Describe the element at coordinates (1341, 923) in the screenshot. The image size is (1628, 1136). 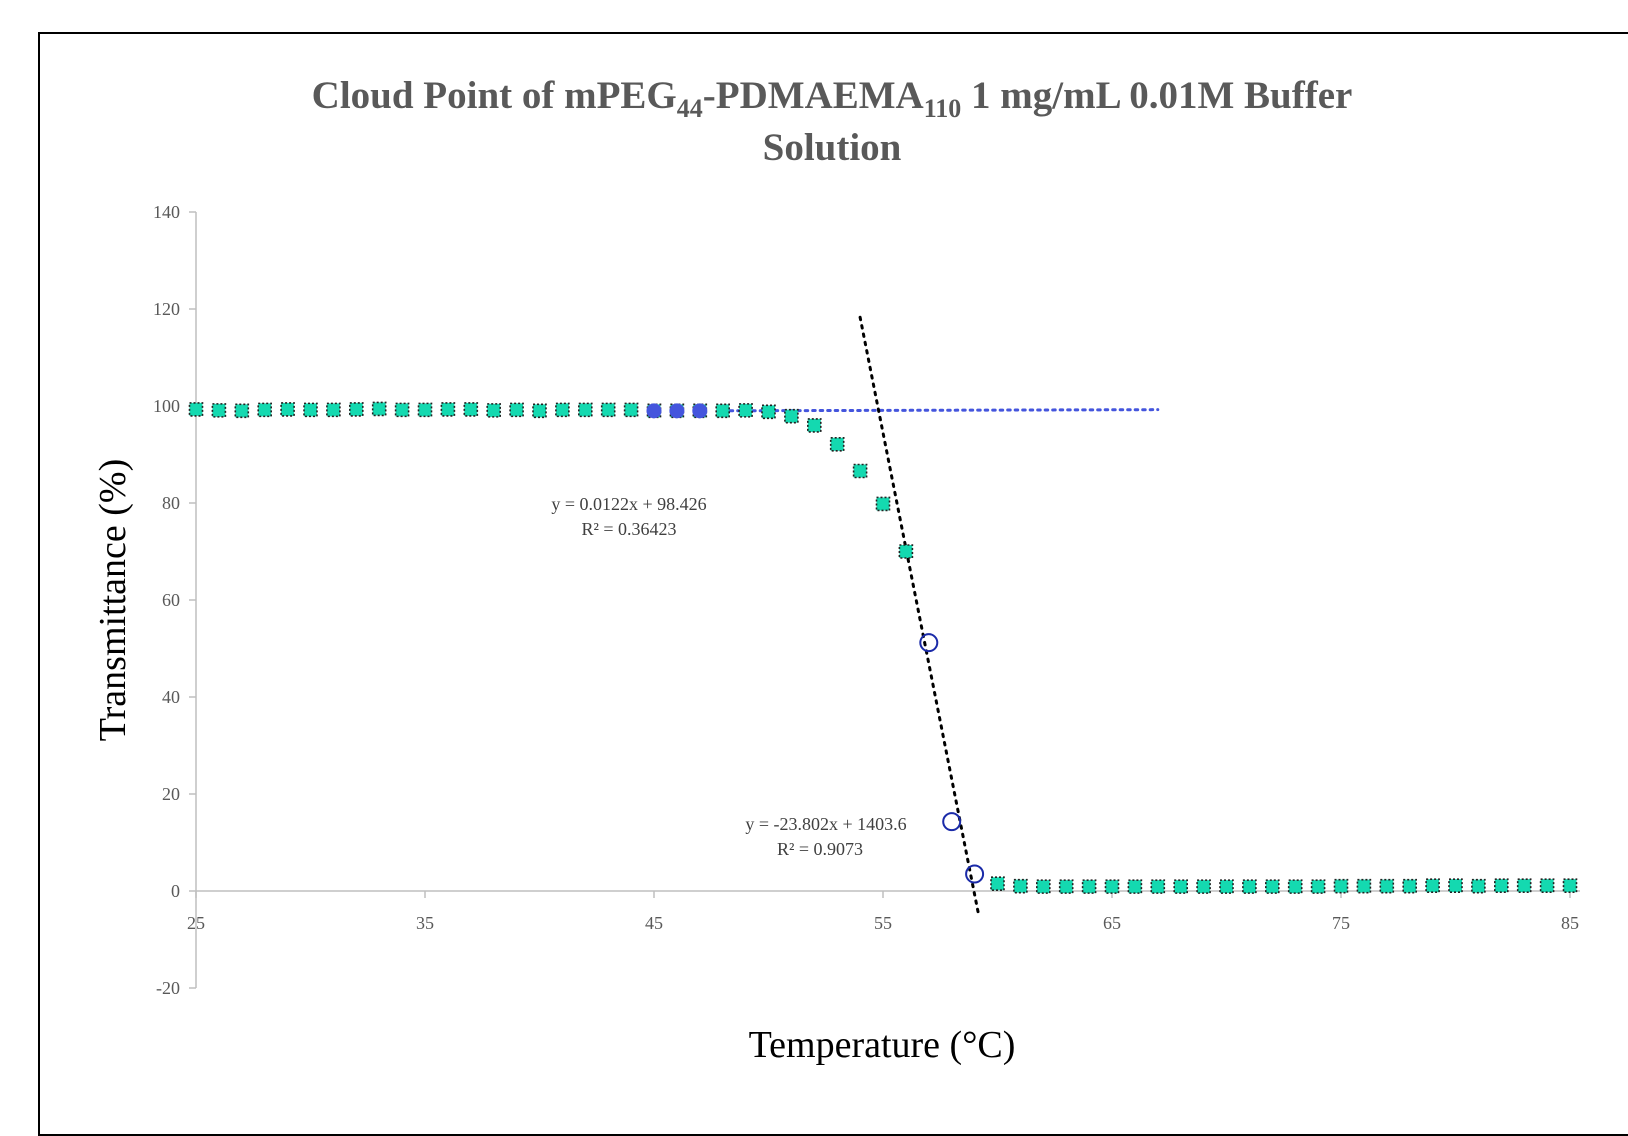
I see `x-tick-label: 75` at that location.